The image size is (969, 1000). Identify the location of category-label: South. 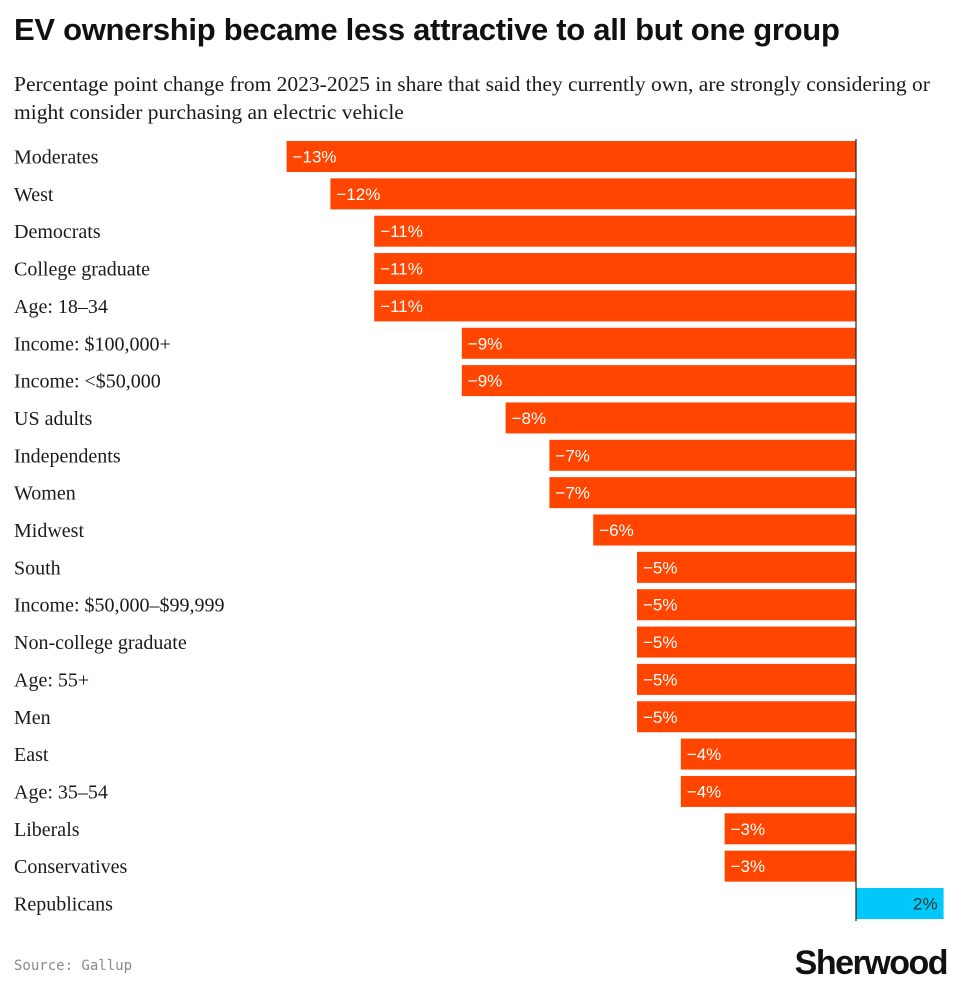
(37, 568).